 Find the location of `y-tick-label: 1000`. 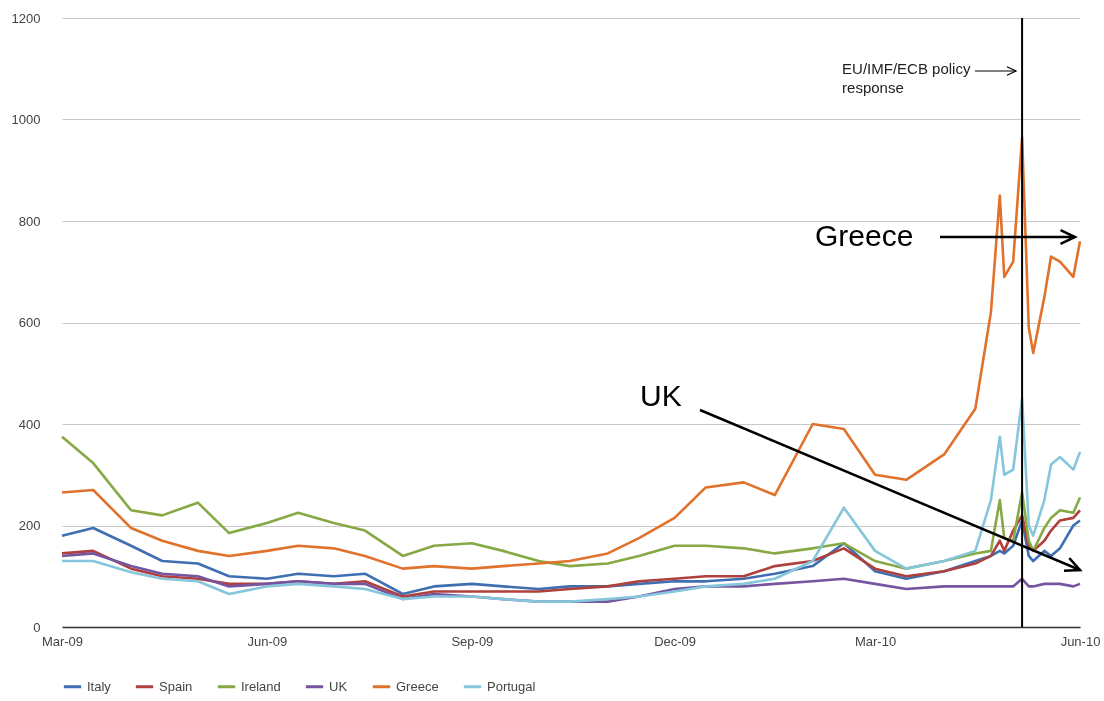

y-tick-label: 1000 is located at coordinates (26, 119).